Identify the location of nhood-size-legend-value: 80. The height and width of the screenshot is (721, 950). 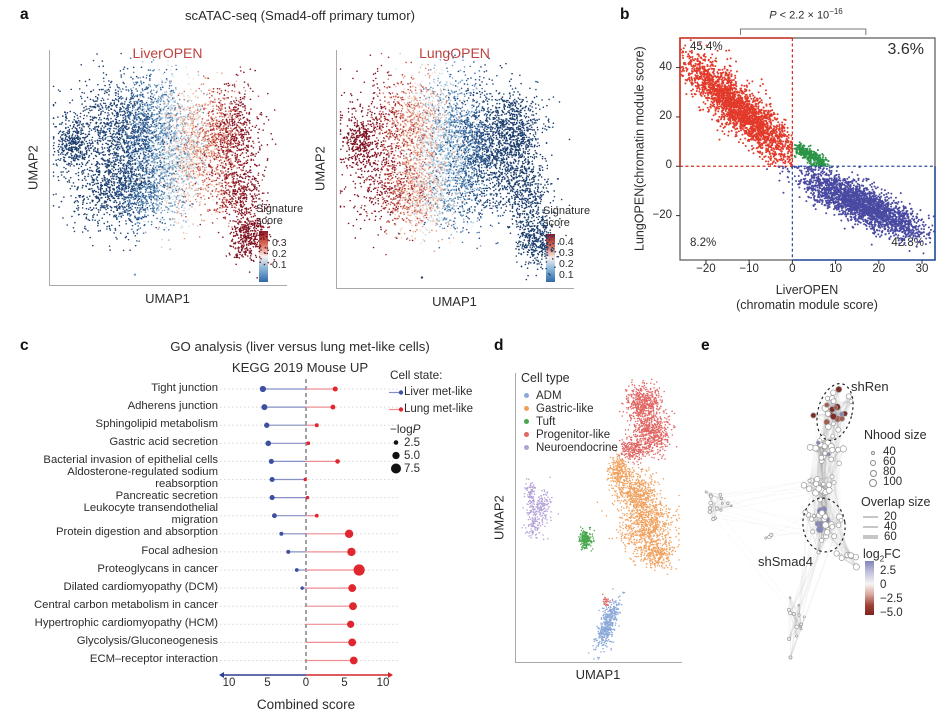
(889, 472).